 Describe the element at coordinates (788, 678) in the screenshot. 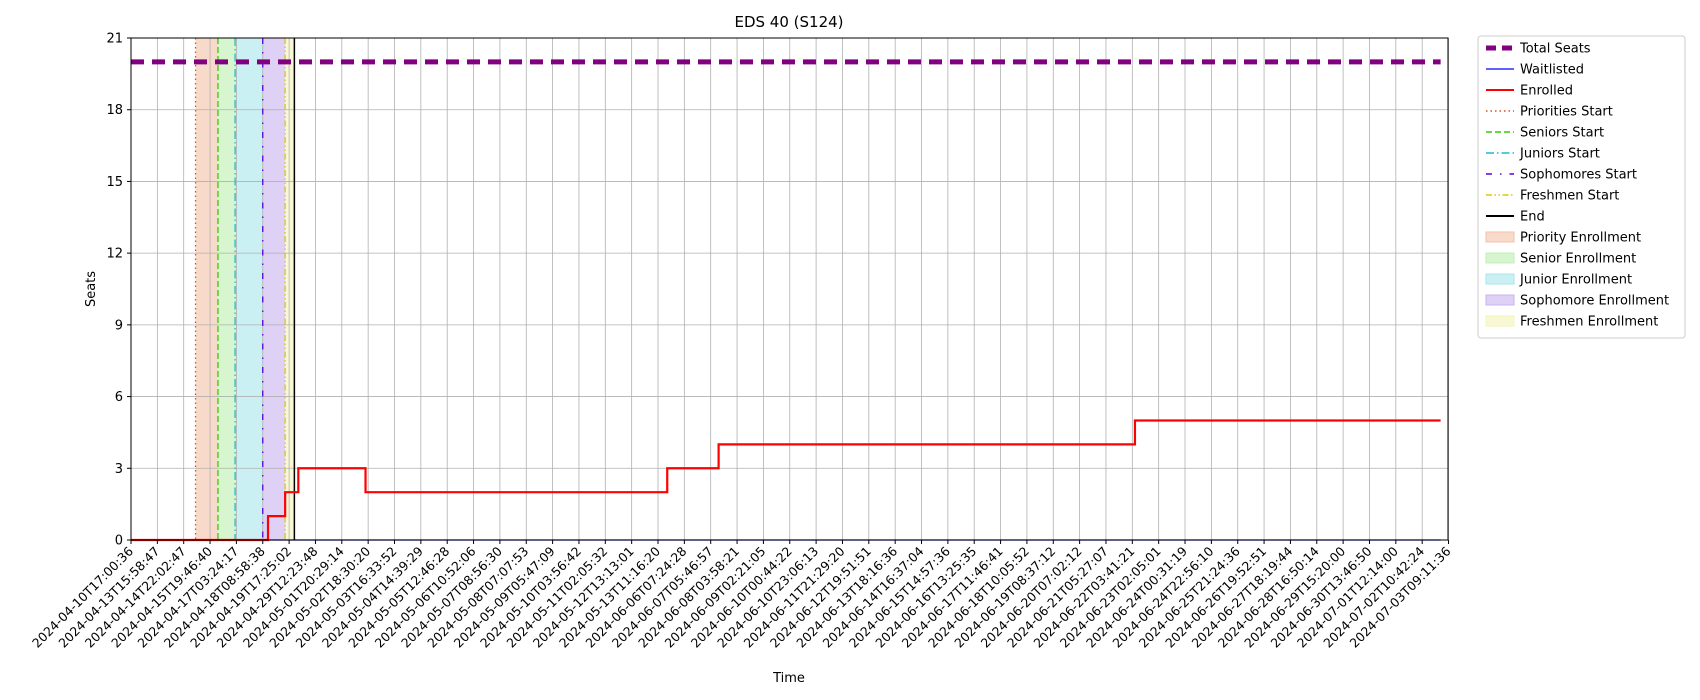

I see `x-axis-label: Time` at that location.